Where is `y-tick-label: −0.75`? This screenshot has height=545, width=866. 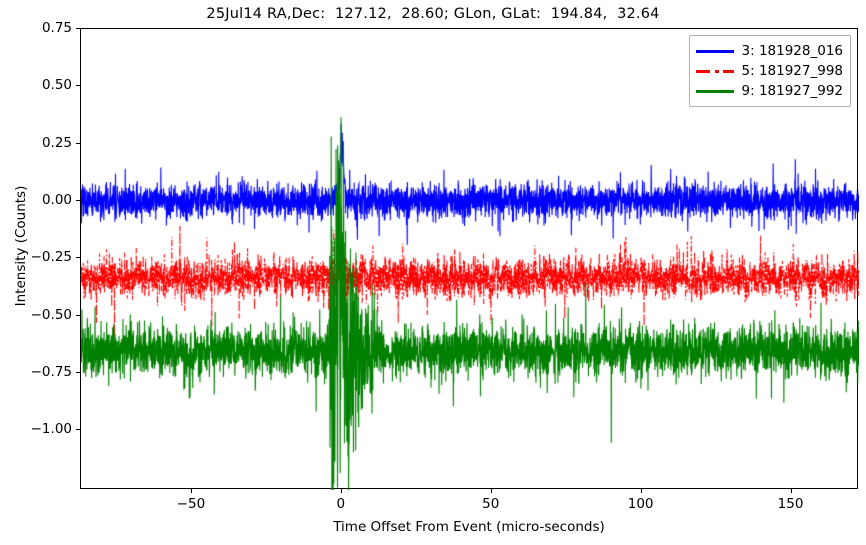
y-tick-label: −0.75 is located at coordinates (51, 372).